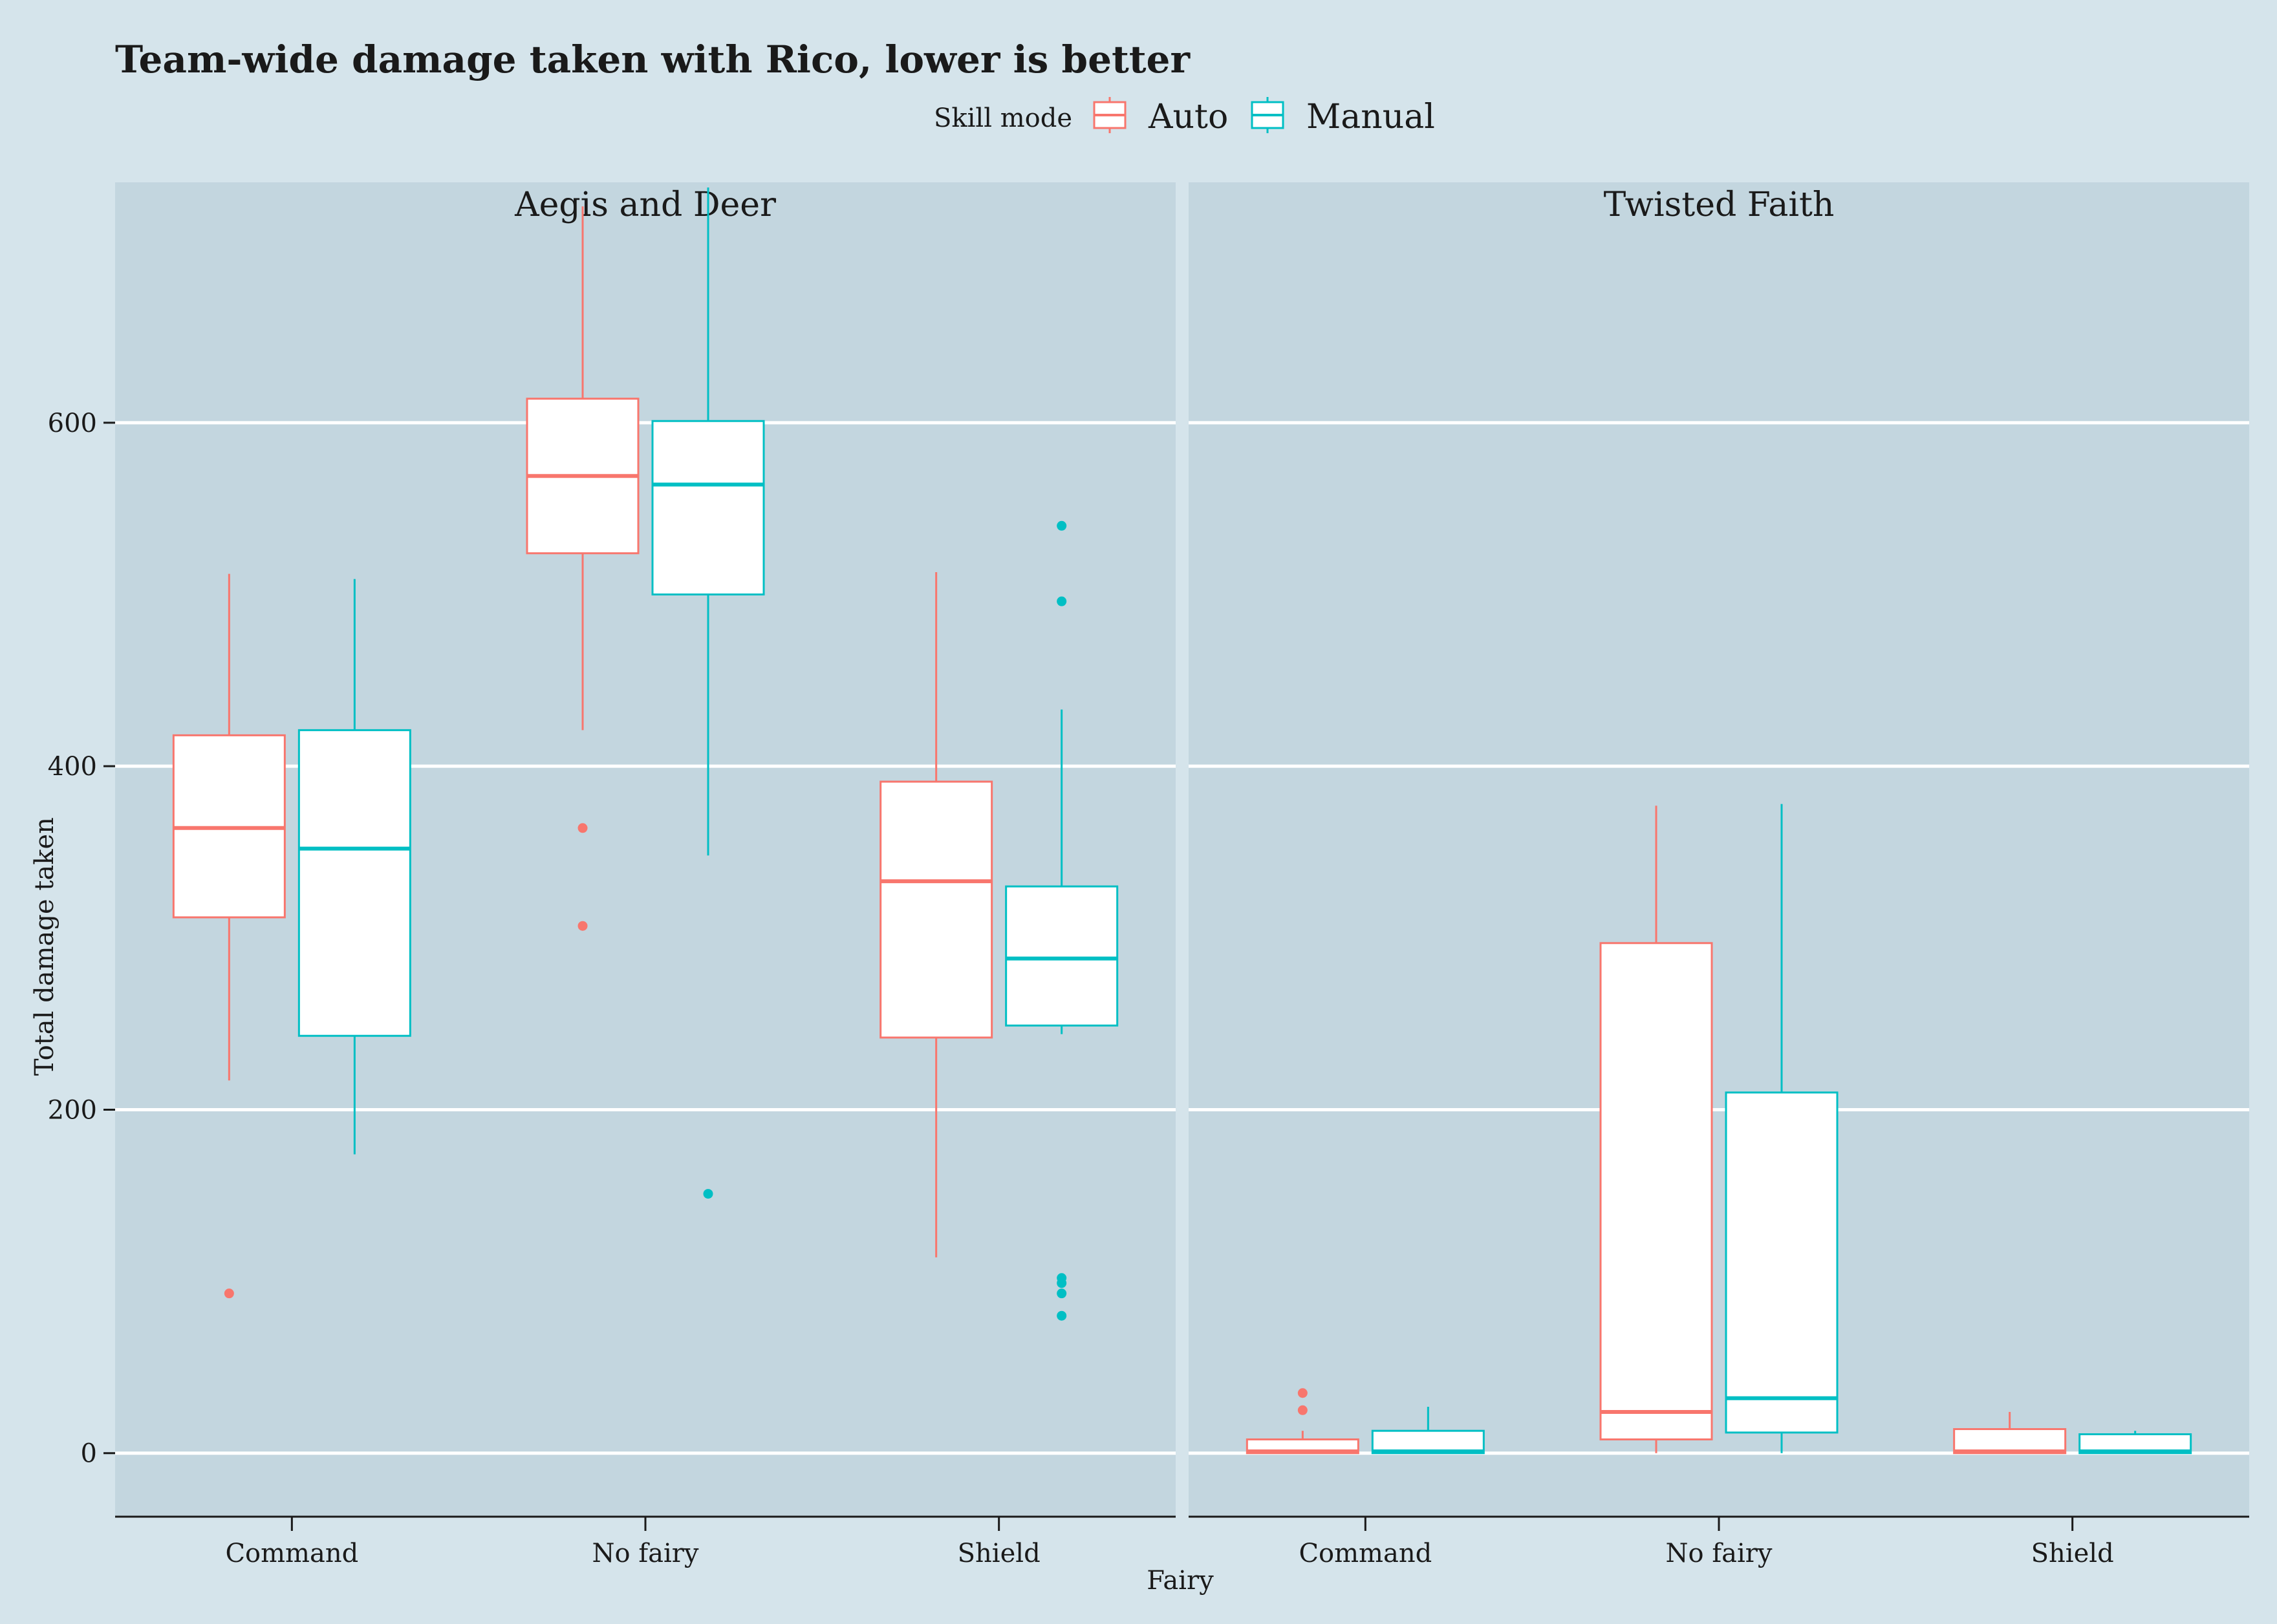 The image size is (2277, 1624). Describe the element at coordinates (1003, 118) in the screenshot. I see `legend-title: Skill mode` at that location.